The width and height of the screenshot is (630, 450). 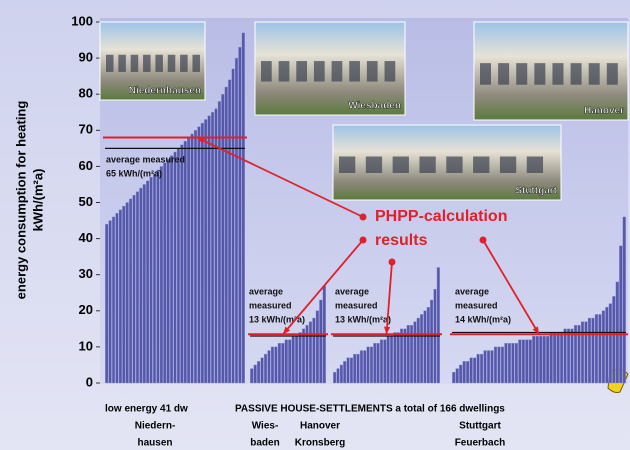 What do you see at coordinates (551, 71) in the screenshot?
I see `photo: Hanover` at bounding box center [551, 71].